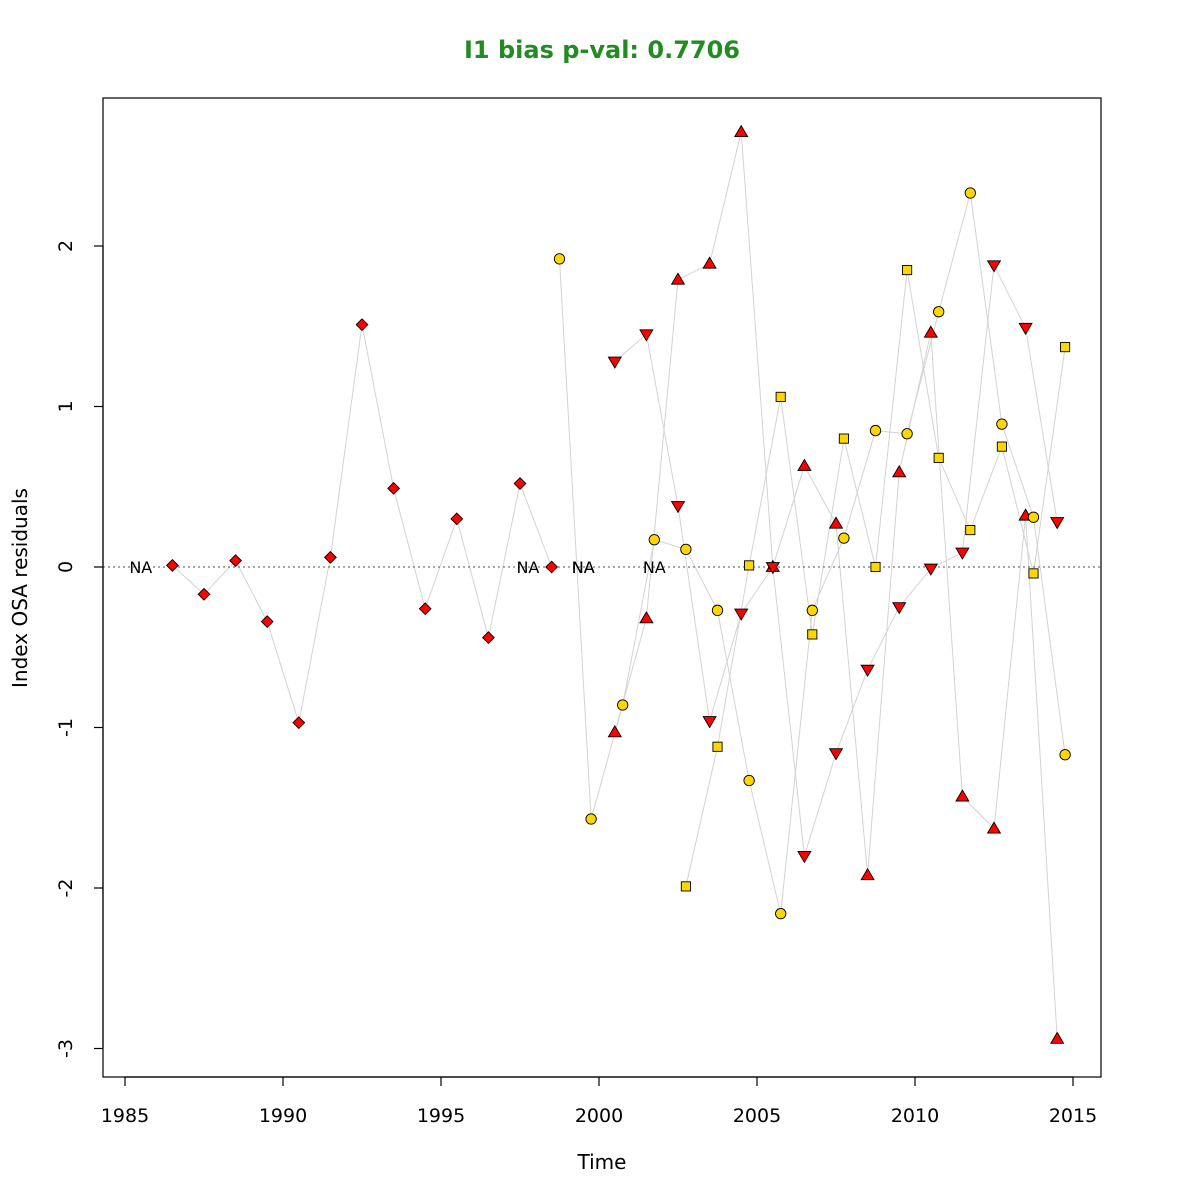  What do you see at coordinates (1073, 1116) in the screenshot?
I see `x-tick-label: 2015` at bounding box center [1073, 1116].